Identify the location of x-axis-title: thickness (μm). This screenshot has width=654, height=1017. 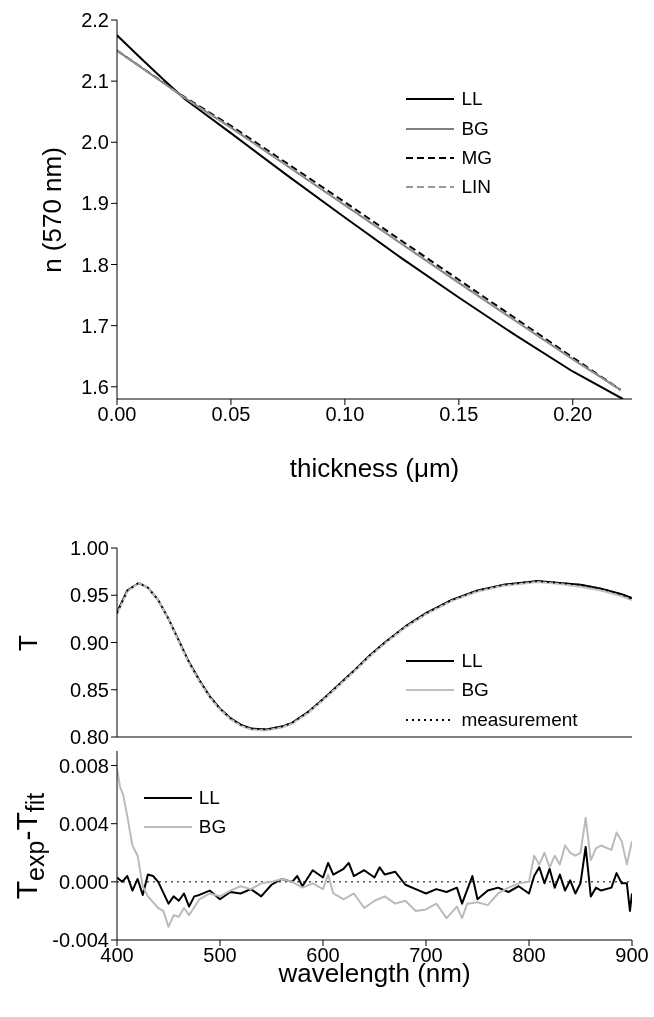
(374, 468).